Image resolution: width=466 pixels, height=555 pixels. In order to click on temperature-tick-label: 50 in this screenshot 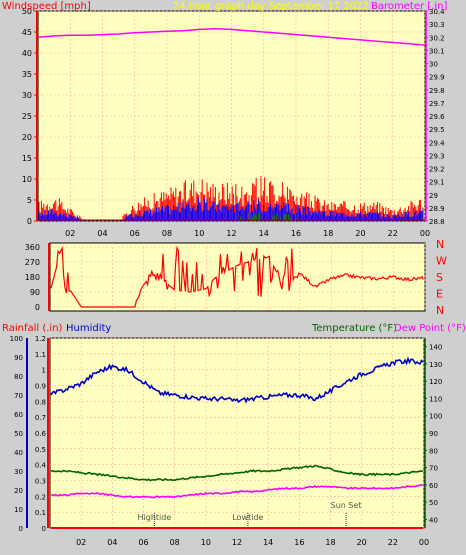, I will do `click(433, 503)`.